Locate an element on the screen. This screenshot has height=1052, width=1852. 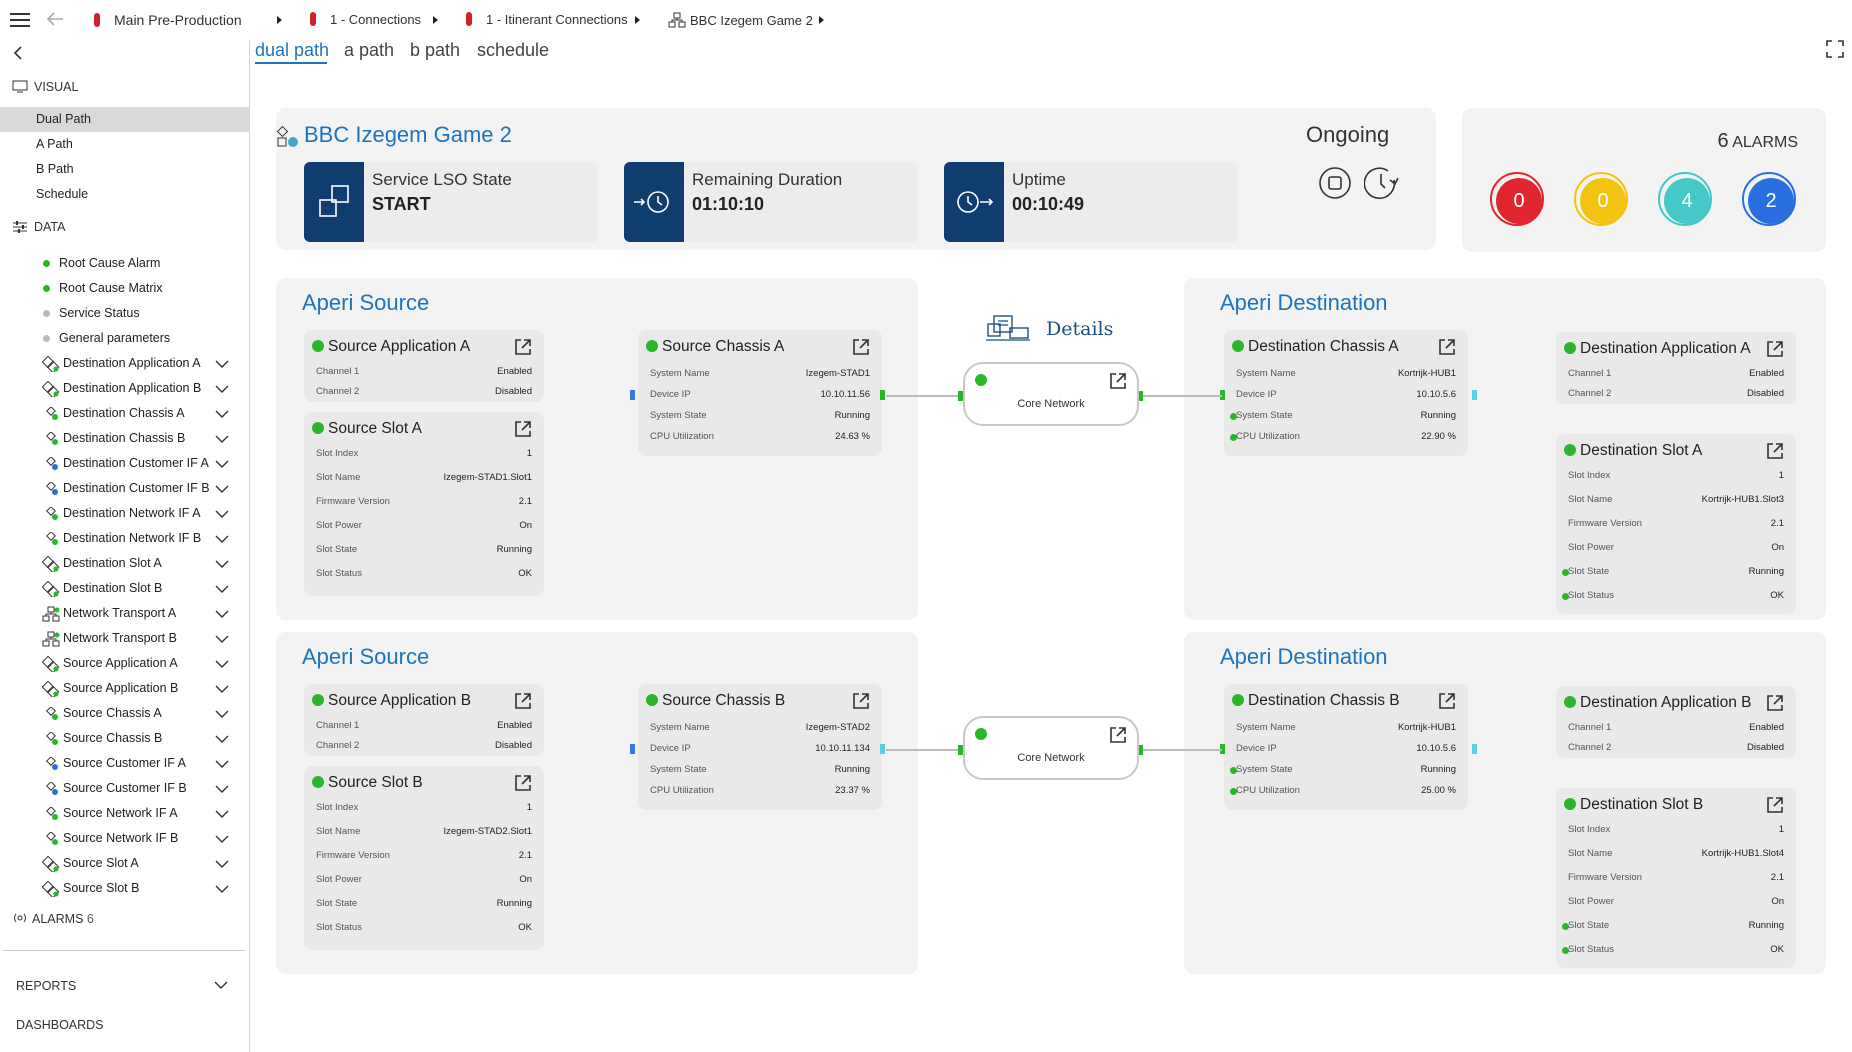
reports-section: REPORTS is located at coordinates (46, 986).